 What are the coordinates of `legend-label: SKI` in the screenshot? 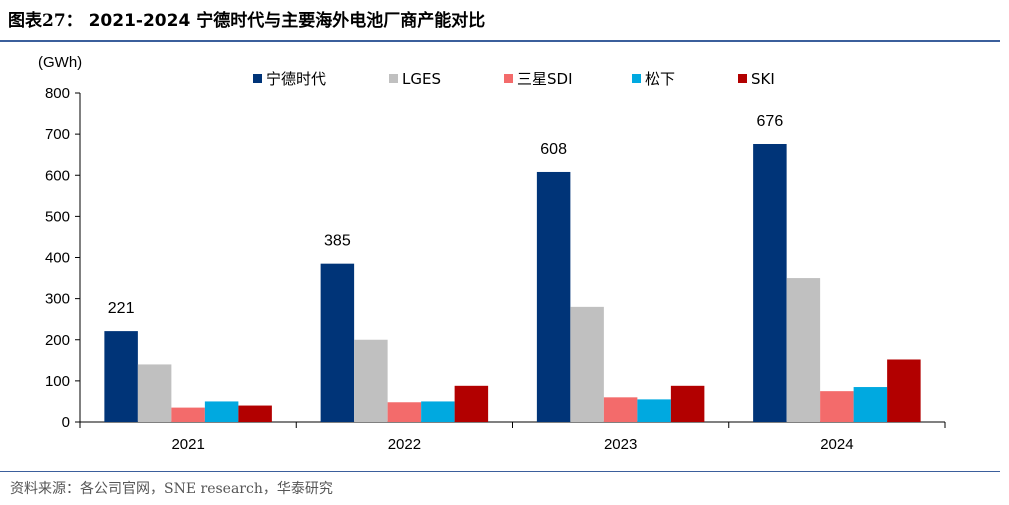 It's located at (763, 79).